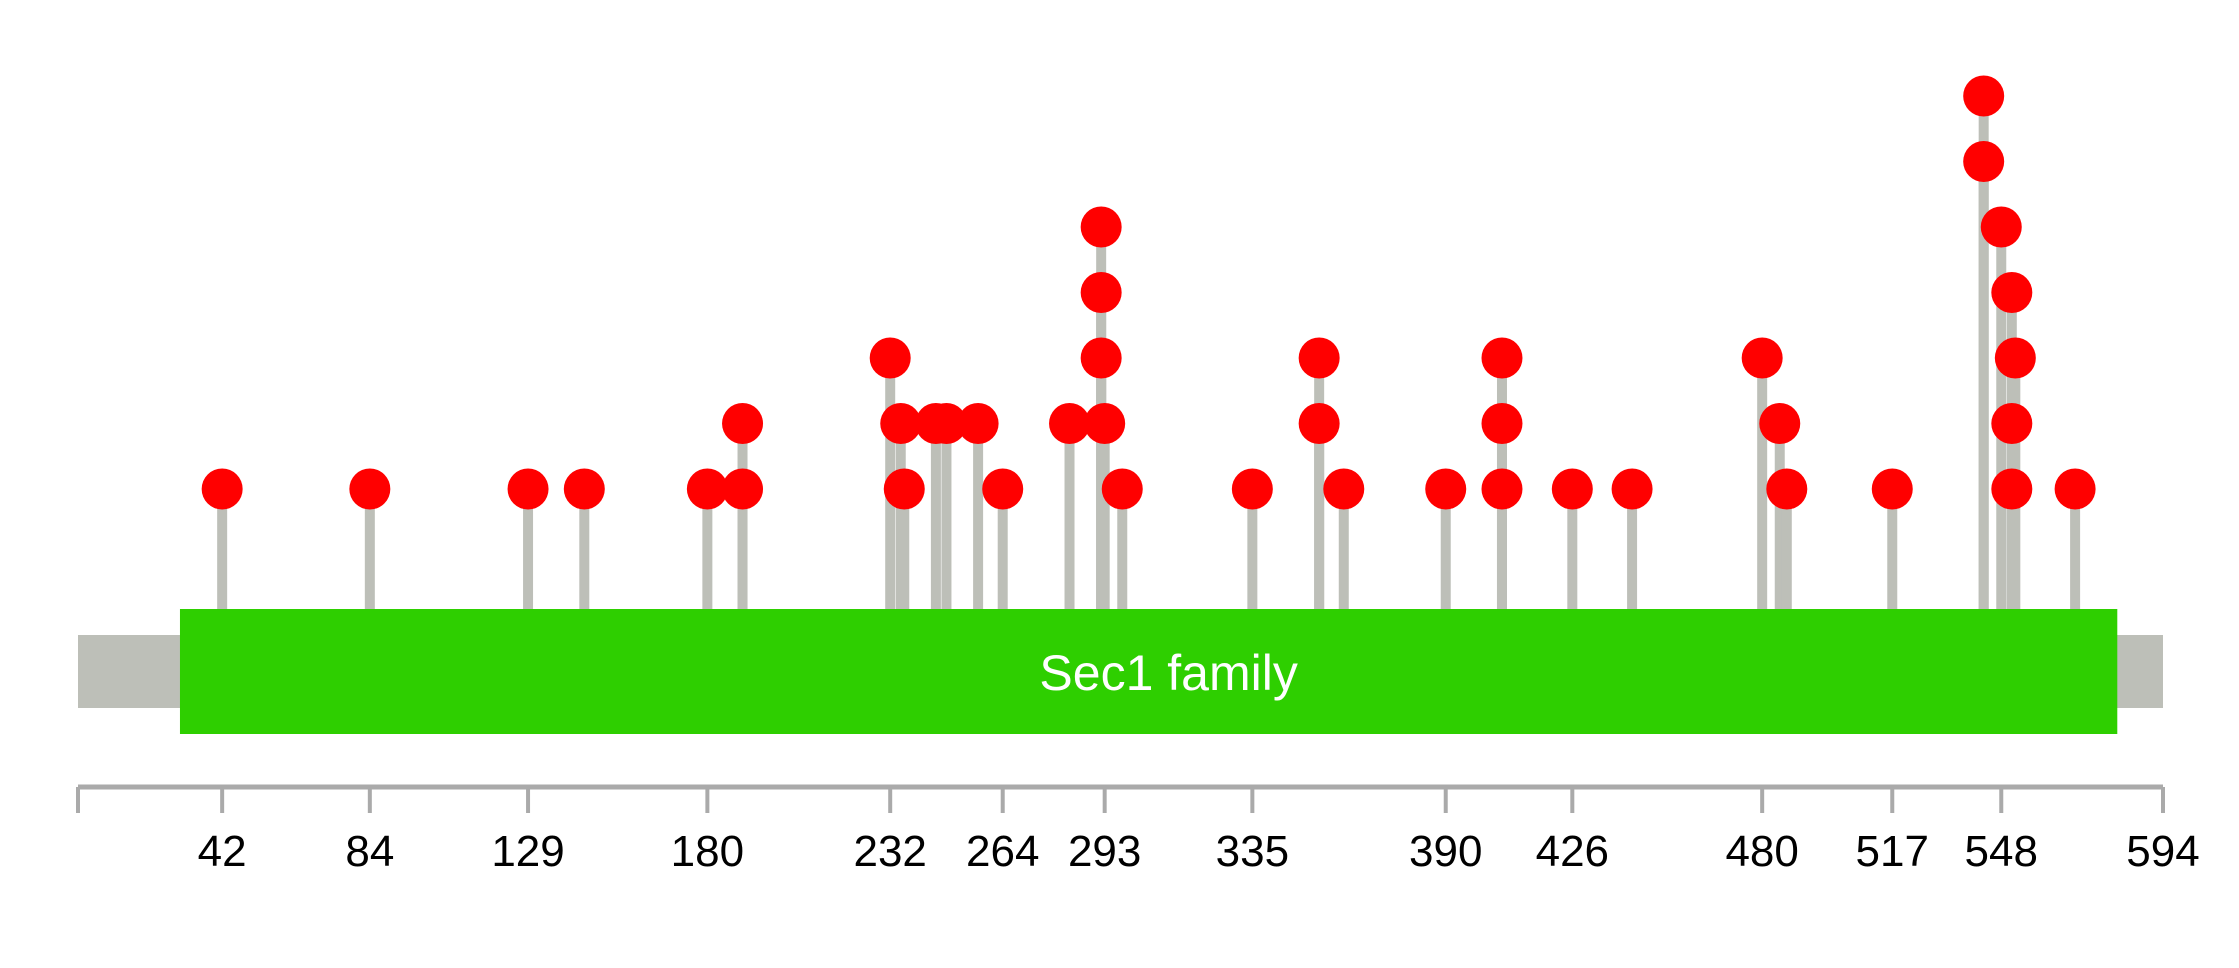 The height and width of the screenshot is (968, 2239). I want to click on tick-label: 517, so click(1892, 851).